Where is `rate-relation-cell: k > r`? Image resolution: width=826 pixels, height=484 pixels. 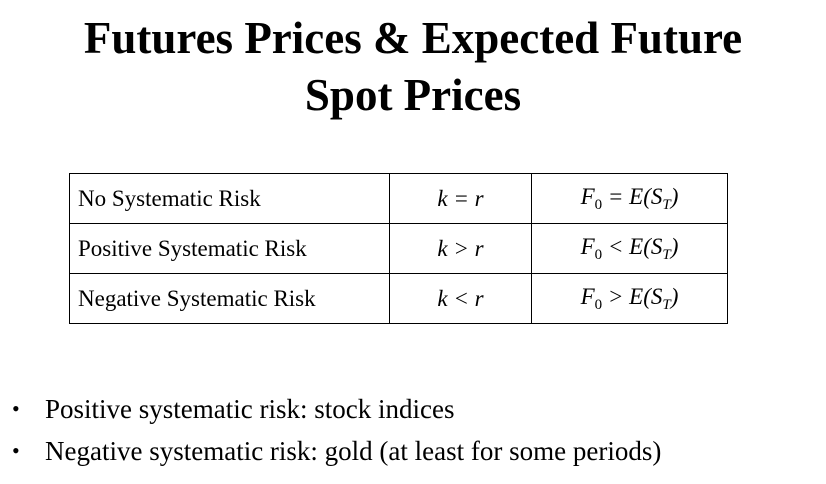
rate-relation-cell: k > r is located at coordinates (460, 248).